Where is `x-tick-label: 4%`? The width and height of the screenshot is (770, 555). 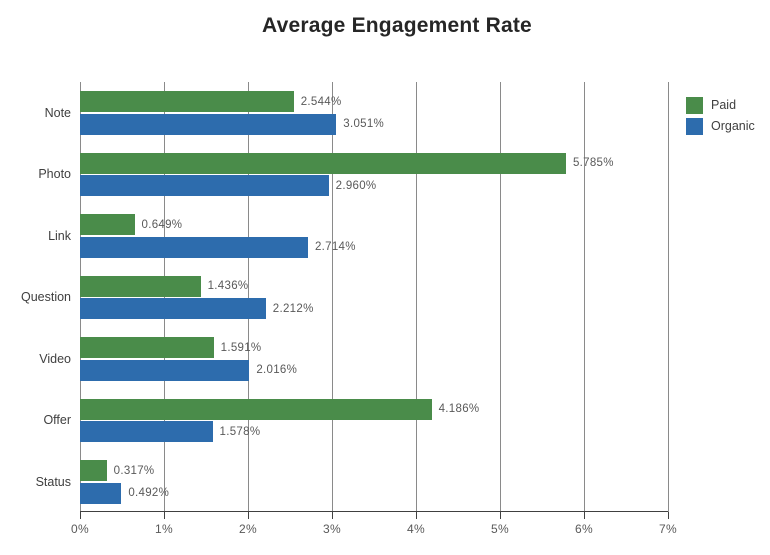
x-tick-label: 4% is located at coordinates (416, 529).